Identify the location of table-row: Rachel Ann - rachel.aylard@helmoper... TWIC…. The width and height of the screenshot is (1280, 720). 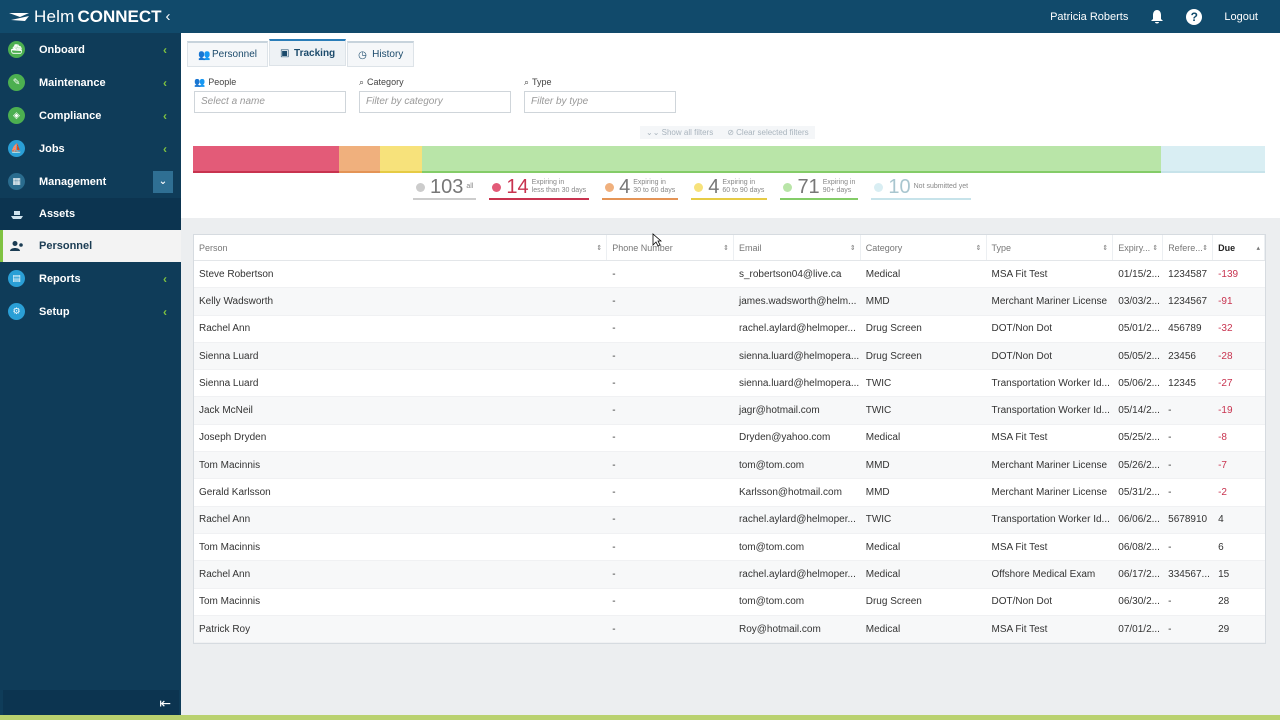
(729, 520).